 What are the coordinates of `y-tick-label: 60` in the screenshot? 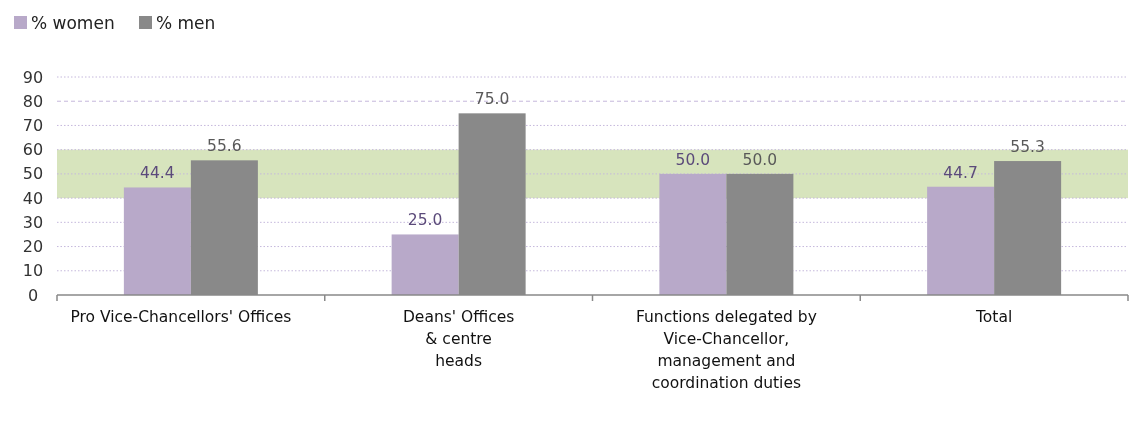 It's located at (33, 150).